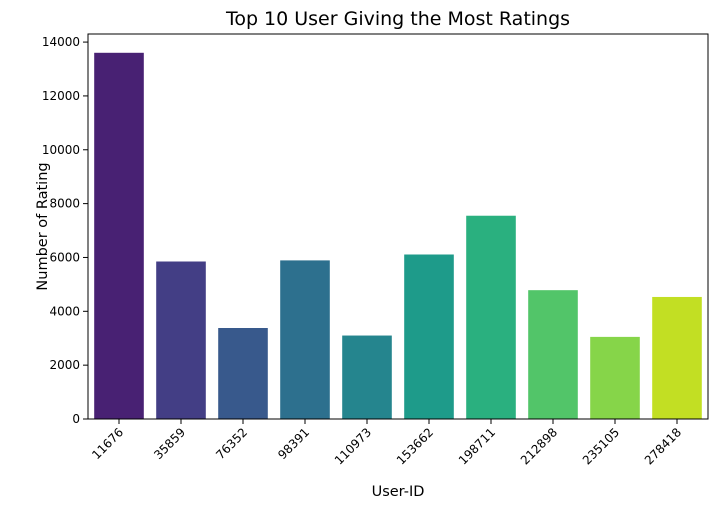  Describe the element at coordinates (64, 365) in the screenshot. I see `y-tick-label: 2000` at that location.